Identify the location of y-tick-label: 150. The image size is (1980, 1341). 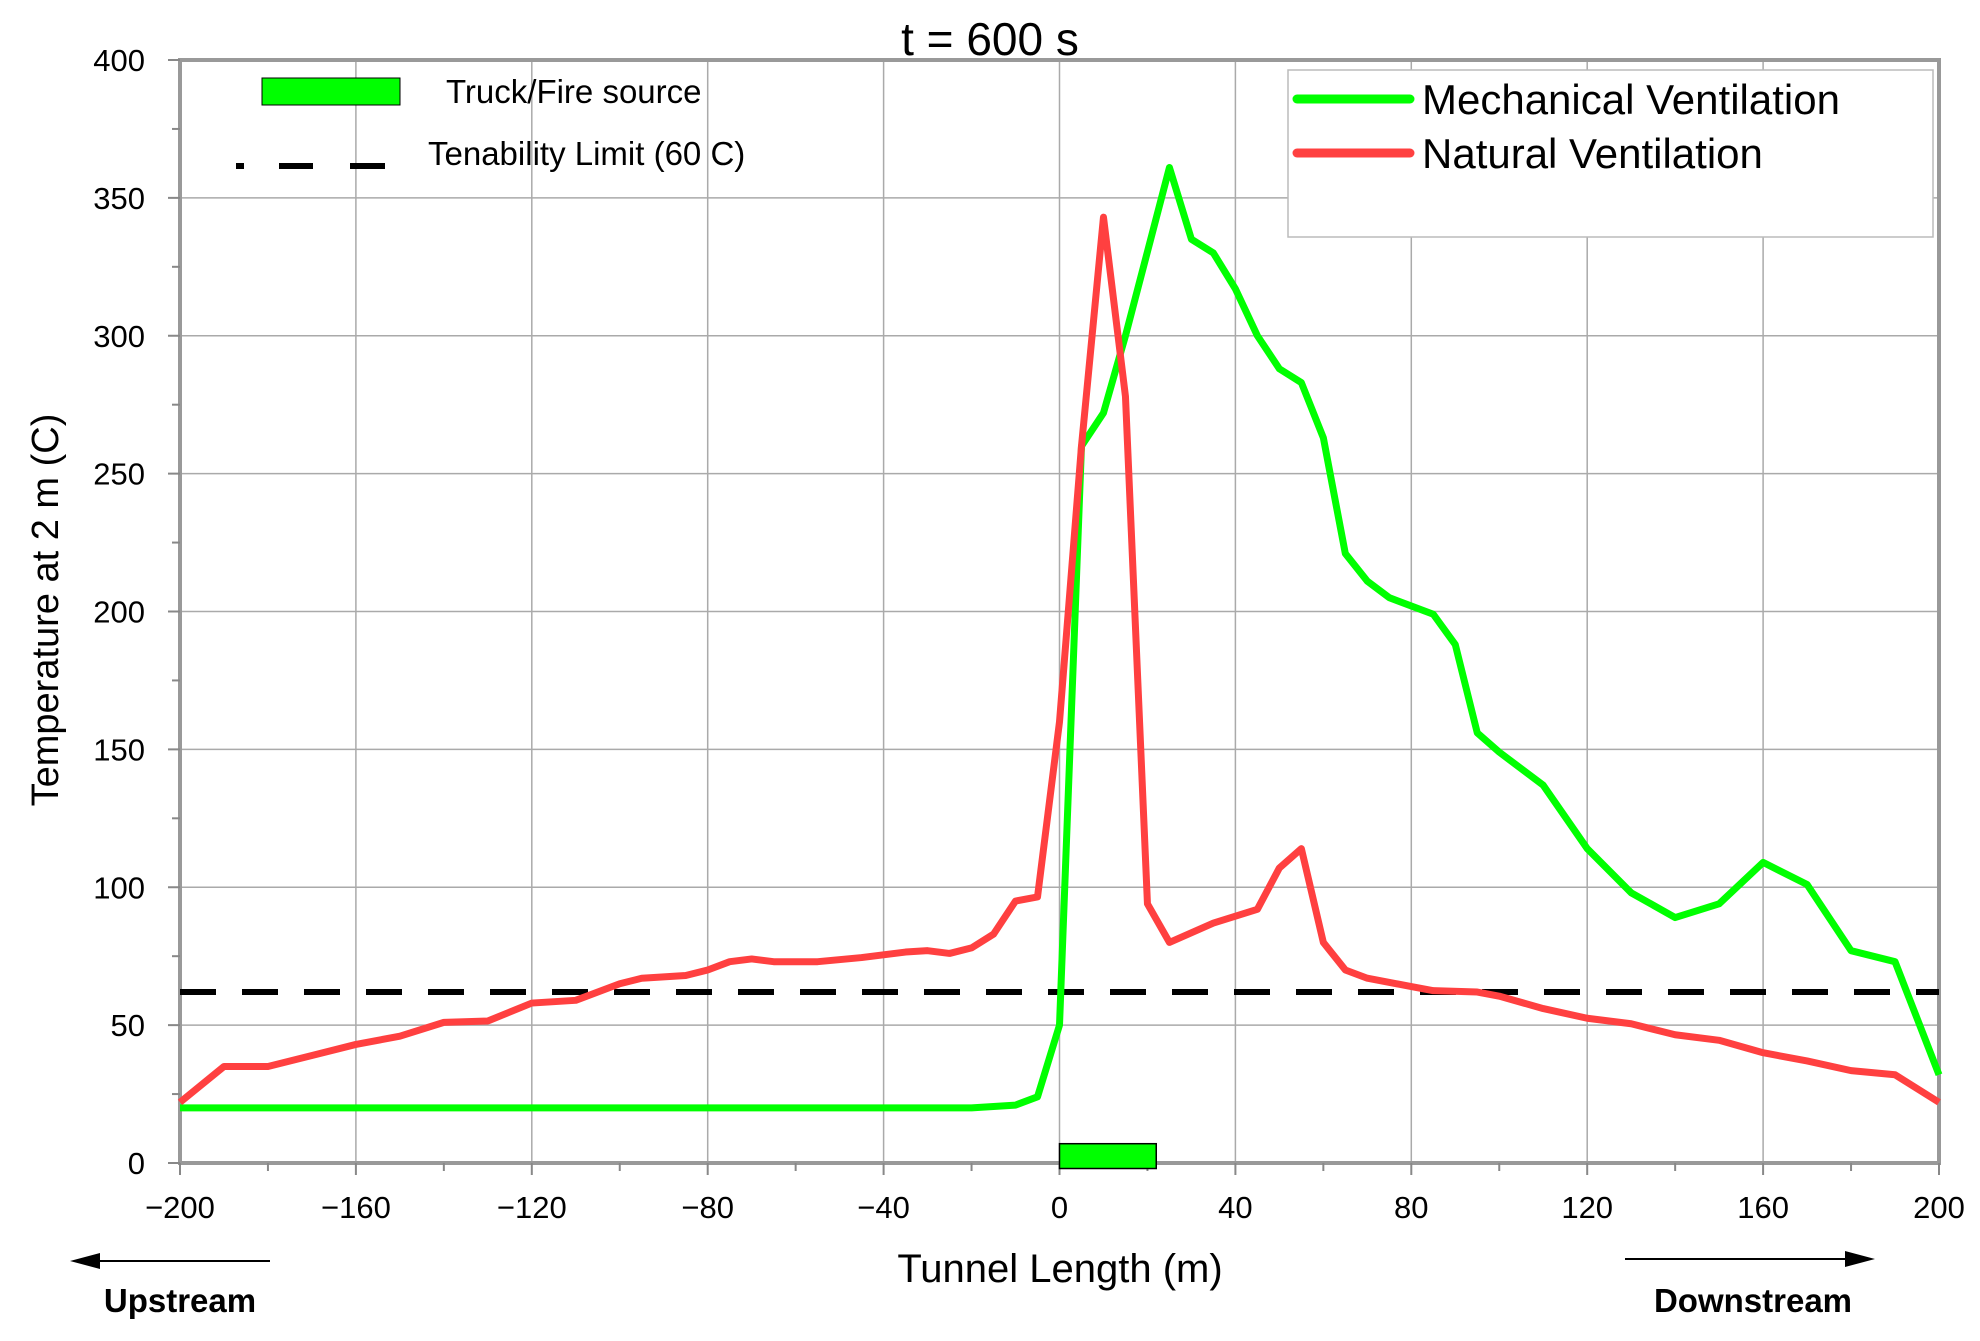
(119, 749).